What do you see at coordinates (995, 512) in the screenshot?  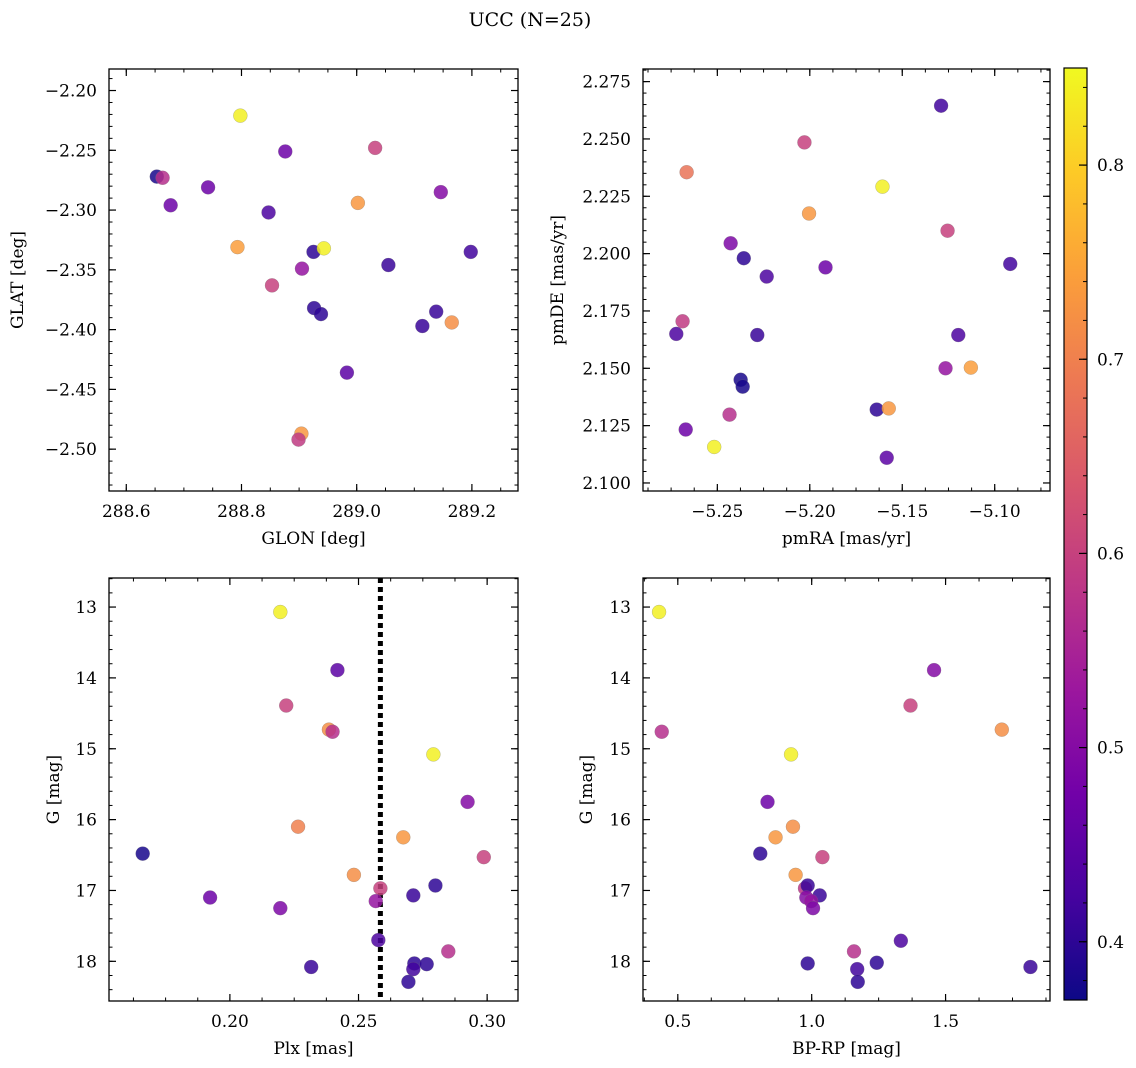 I see `x-tick-label: −5.10` at bounding box center [995, 512].